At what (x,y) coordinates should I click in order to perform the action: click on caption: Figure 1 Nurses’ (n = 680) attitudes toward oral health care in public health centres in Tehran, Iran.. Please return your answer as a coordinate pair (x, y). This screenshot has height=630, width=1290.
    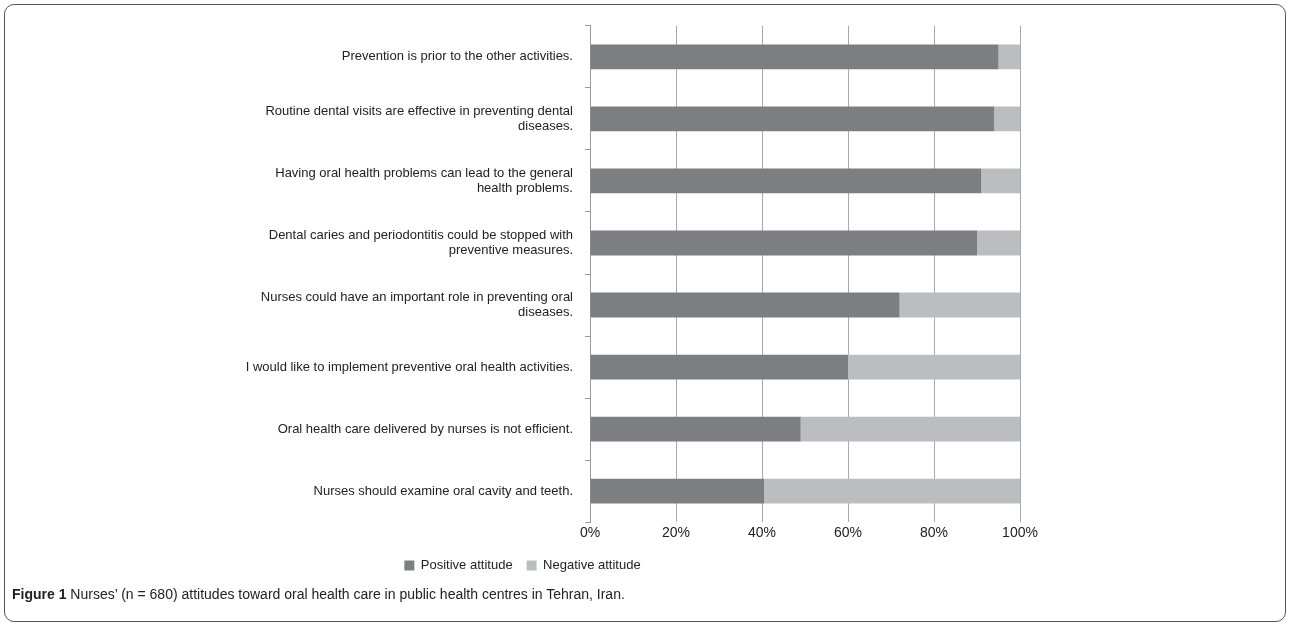
    Looking at the image, I should click on (318, 594).